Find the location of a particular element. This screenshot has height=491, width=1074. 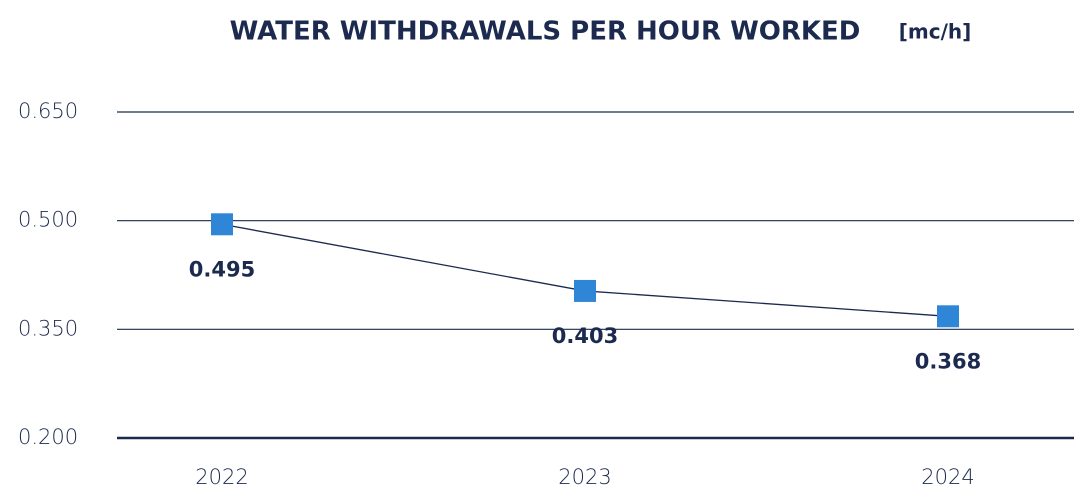

value-label: 0.403 is located at coordinates (585, 336).